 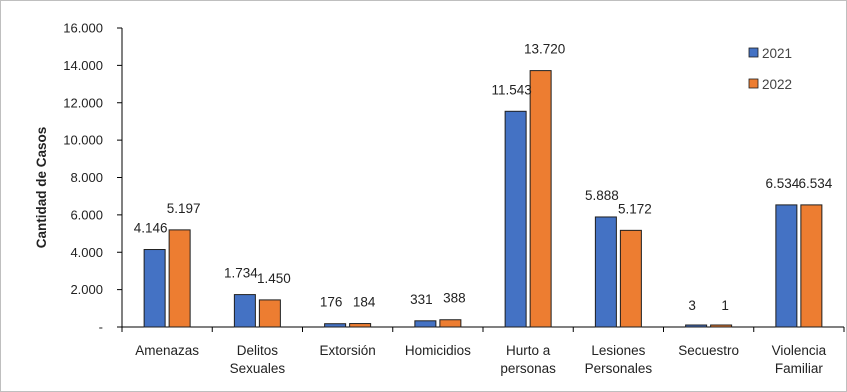 What do you see at coordinates (782, 183) in the screenshot?
I see `data-label-2021: 6.534` at bounding box center [782, 183].